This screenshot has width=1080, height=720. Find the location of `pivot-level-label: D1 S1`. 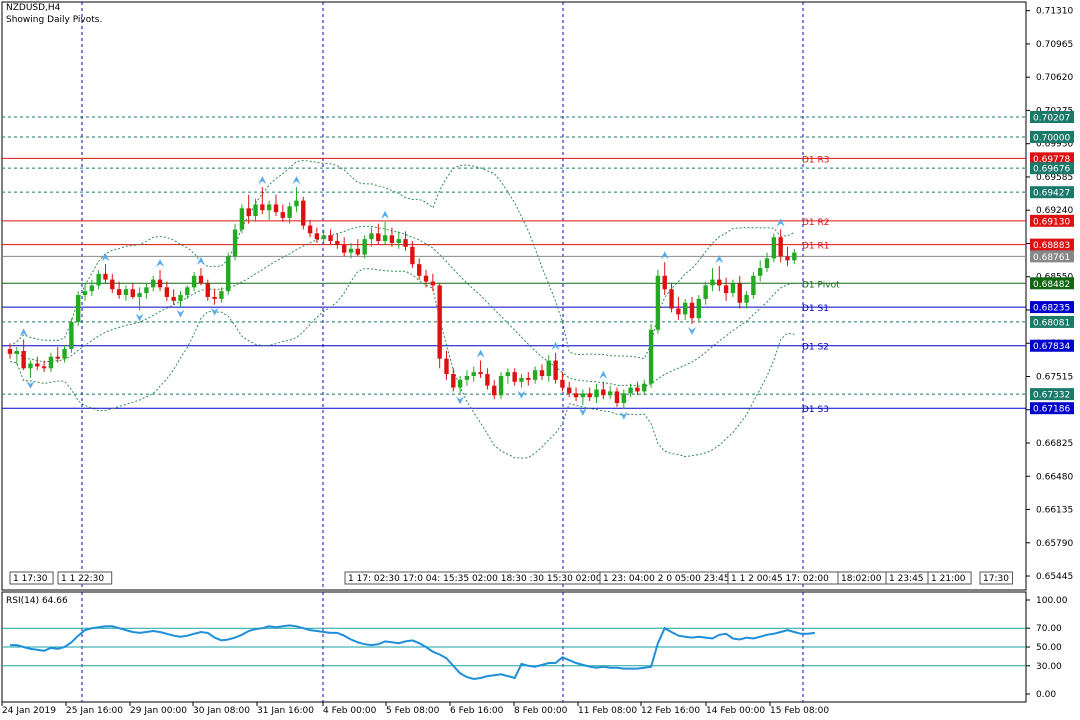

pivot-level-label: D1 S1 is located at coordinates (815, 309).